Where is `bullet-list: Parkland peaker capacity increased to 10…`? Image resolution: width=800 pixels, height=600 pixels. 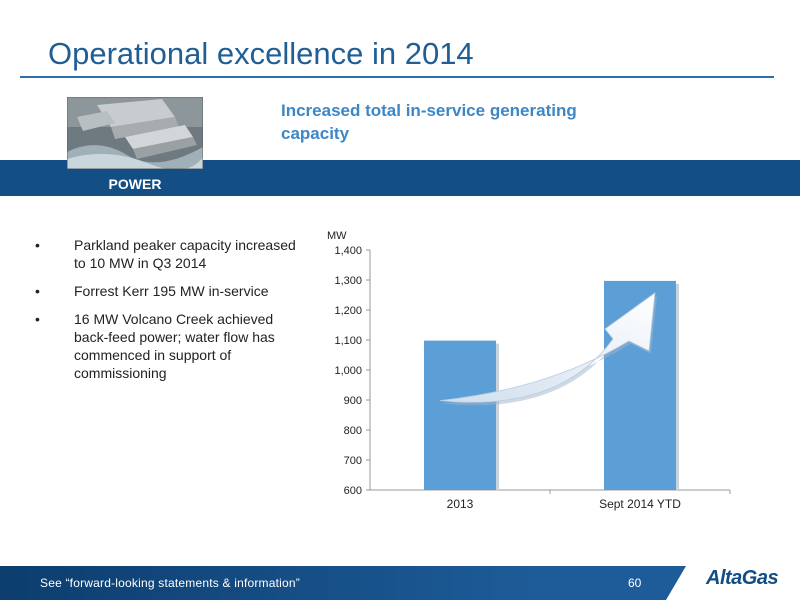 bullet-list: Parkland peaker capacity increased to 10… is located at coordinates (170, 314).